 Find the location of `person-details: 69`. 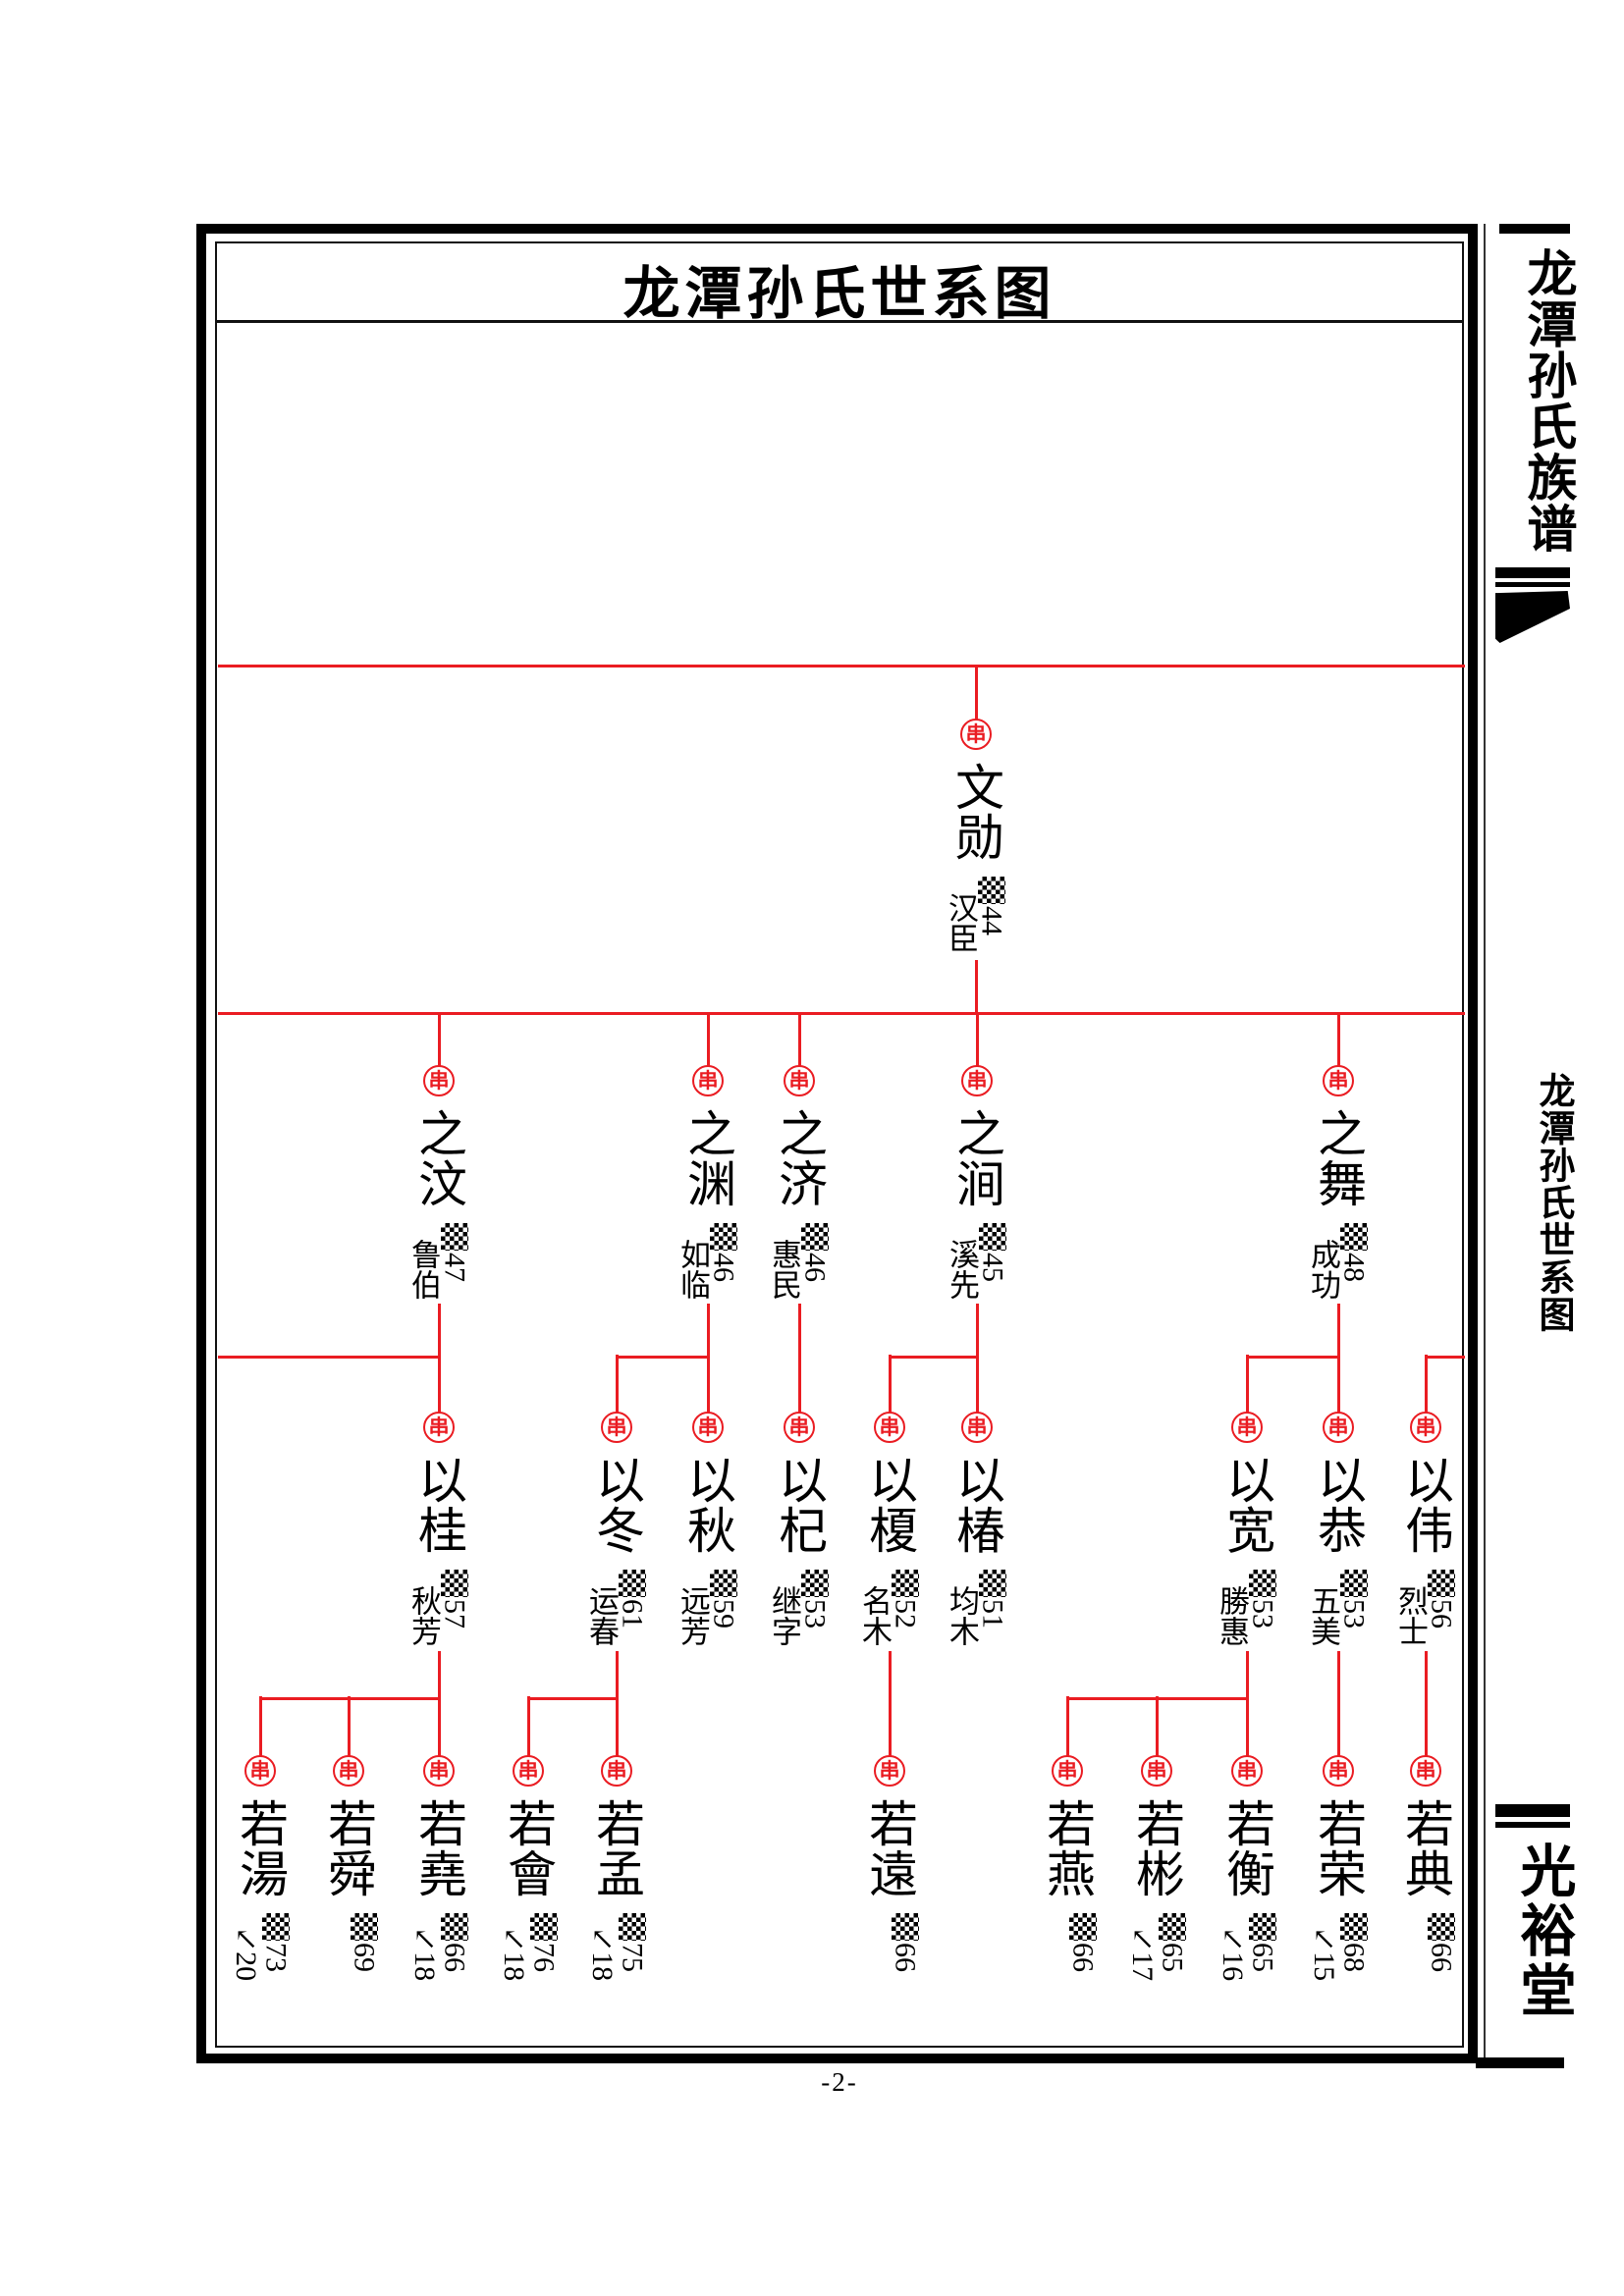

person-details: 69 is located at coordinates (349, 1942).